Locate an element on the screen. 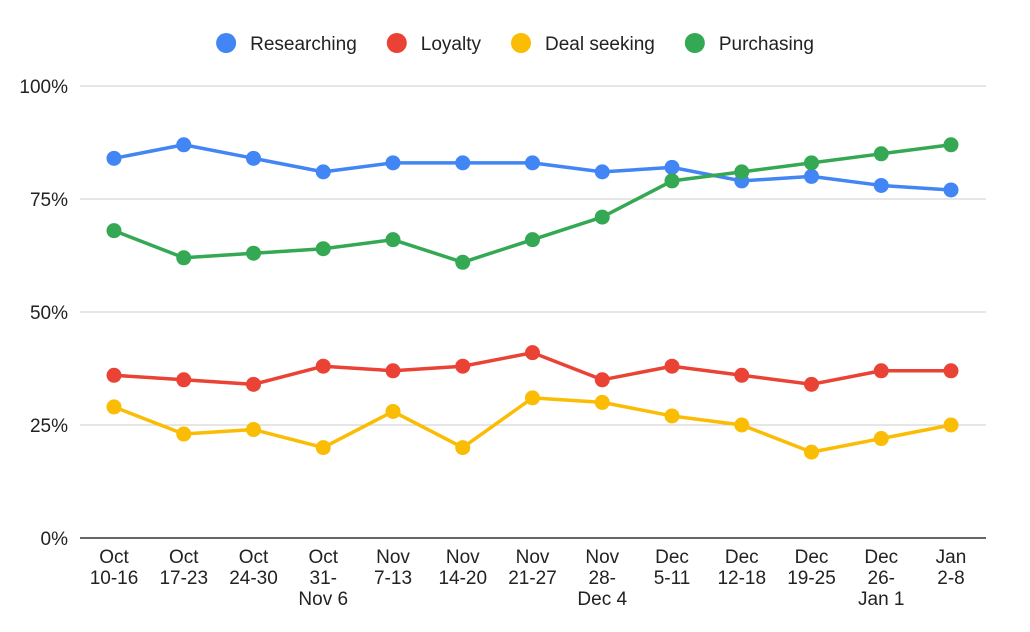 Image resolution: width=1030 pixels, height=632 pixels. x-tick-label: Nov 14-20 is located at coordinates (462, 568).